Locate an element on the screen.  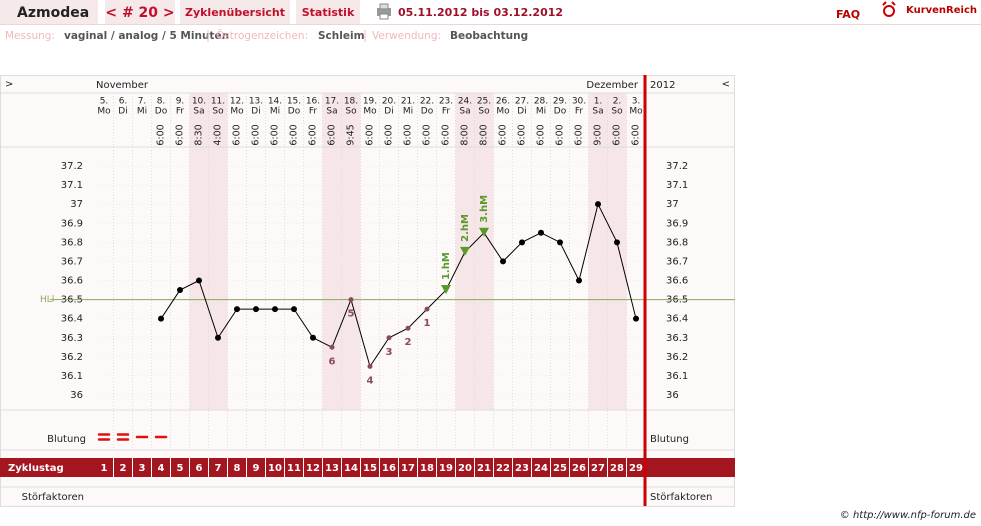
y-tick-label: 36 is located at coordinates (672, 395).